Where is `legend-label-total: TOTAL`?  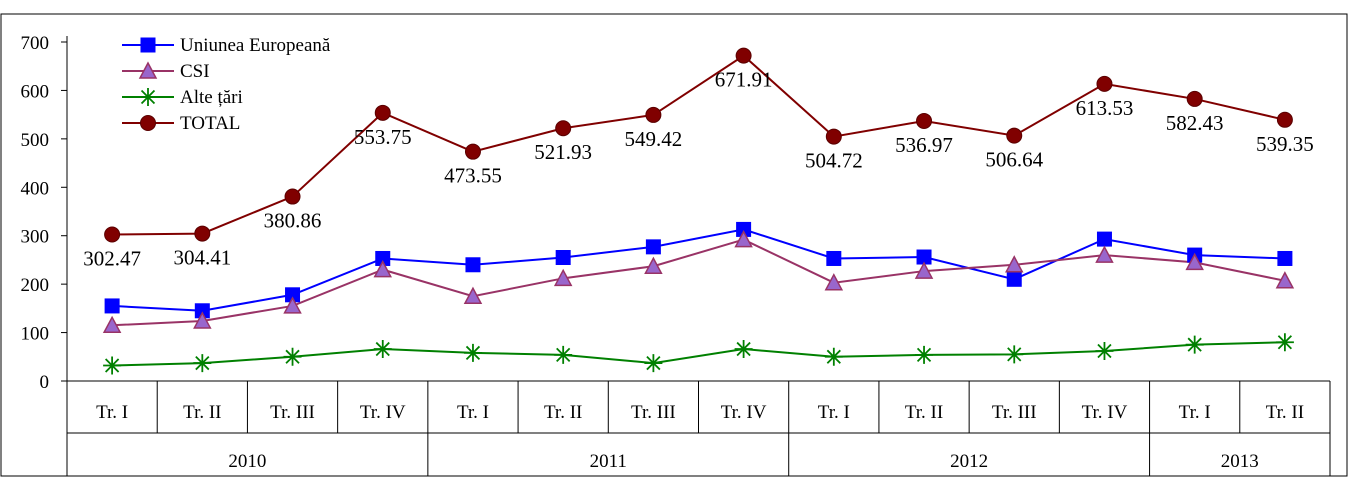 legend-label-total: TOTAL is located at coordinates (210, 123).